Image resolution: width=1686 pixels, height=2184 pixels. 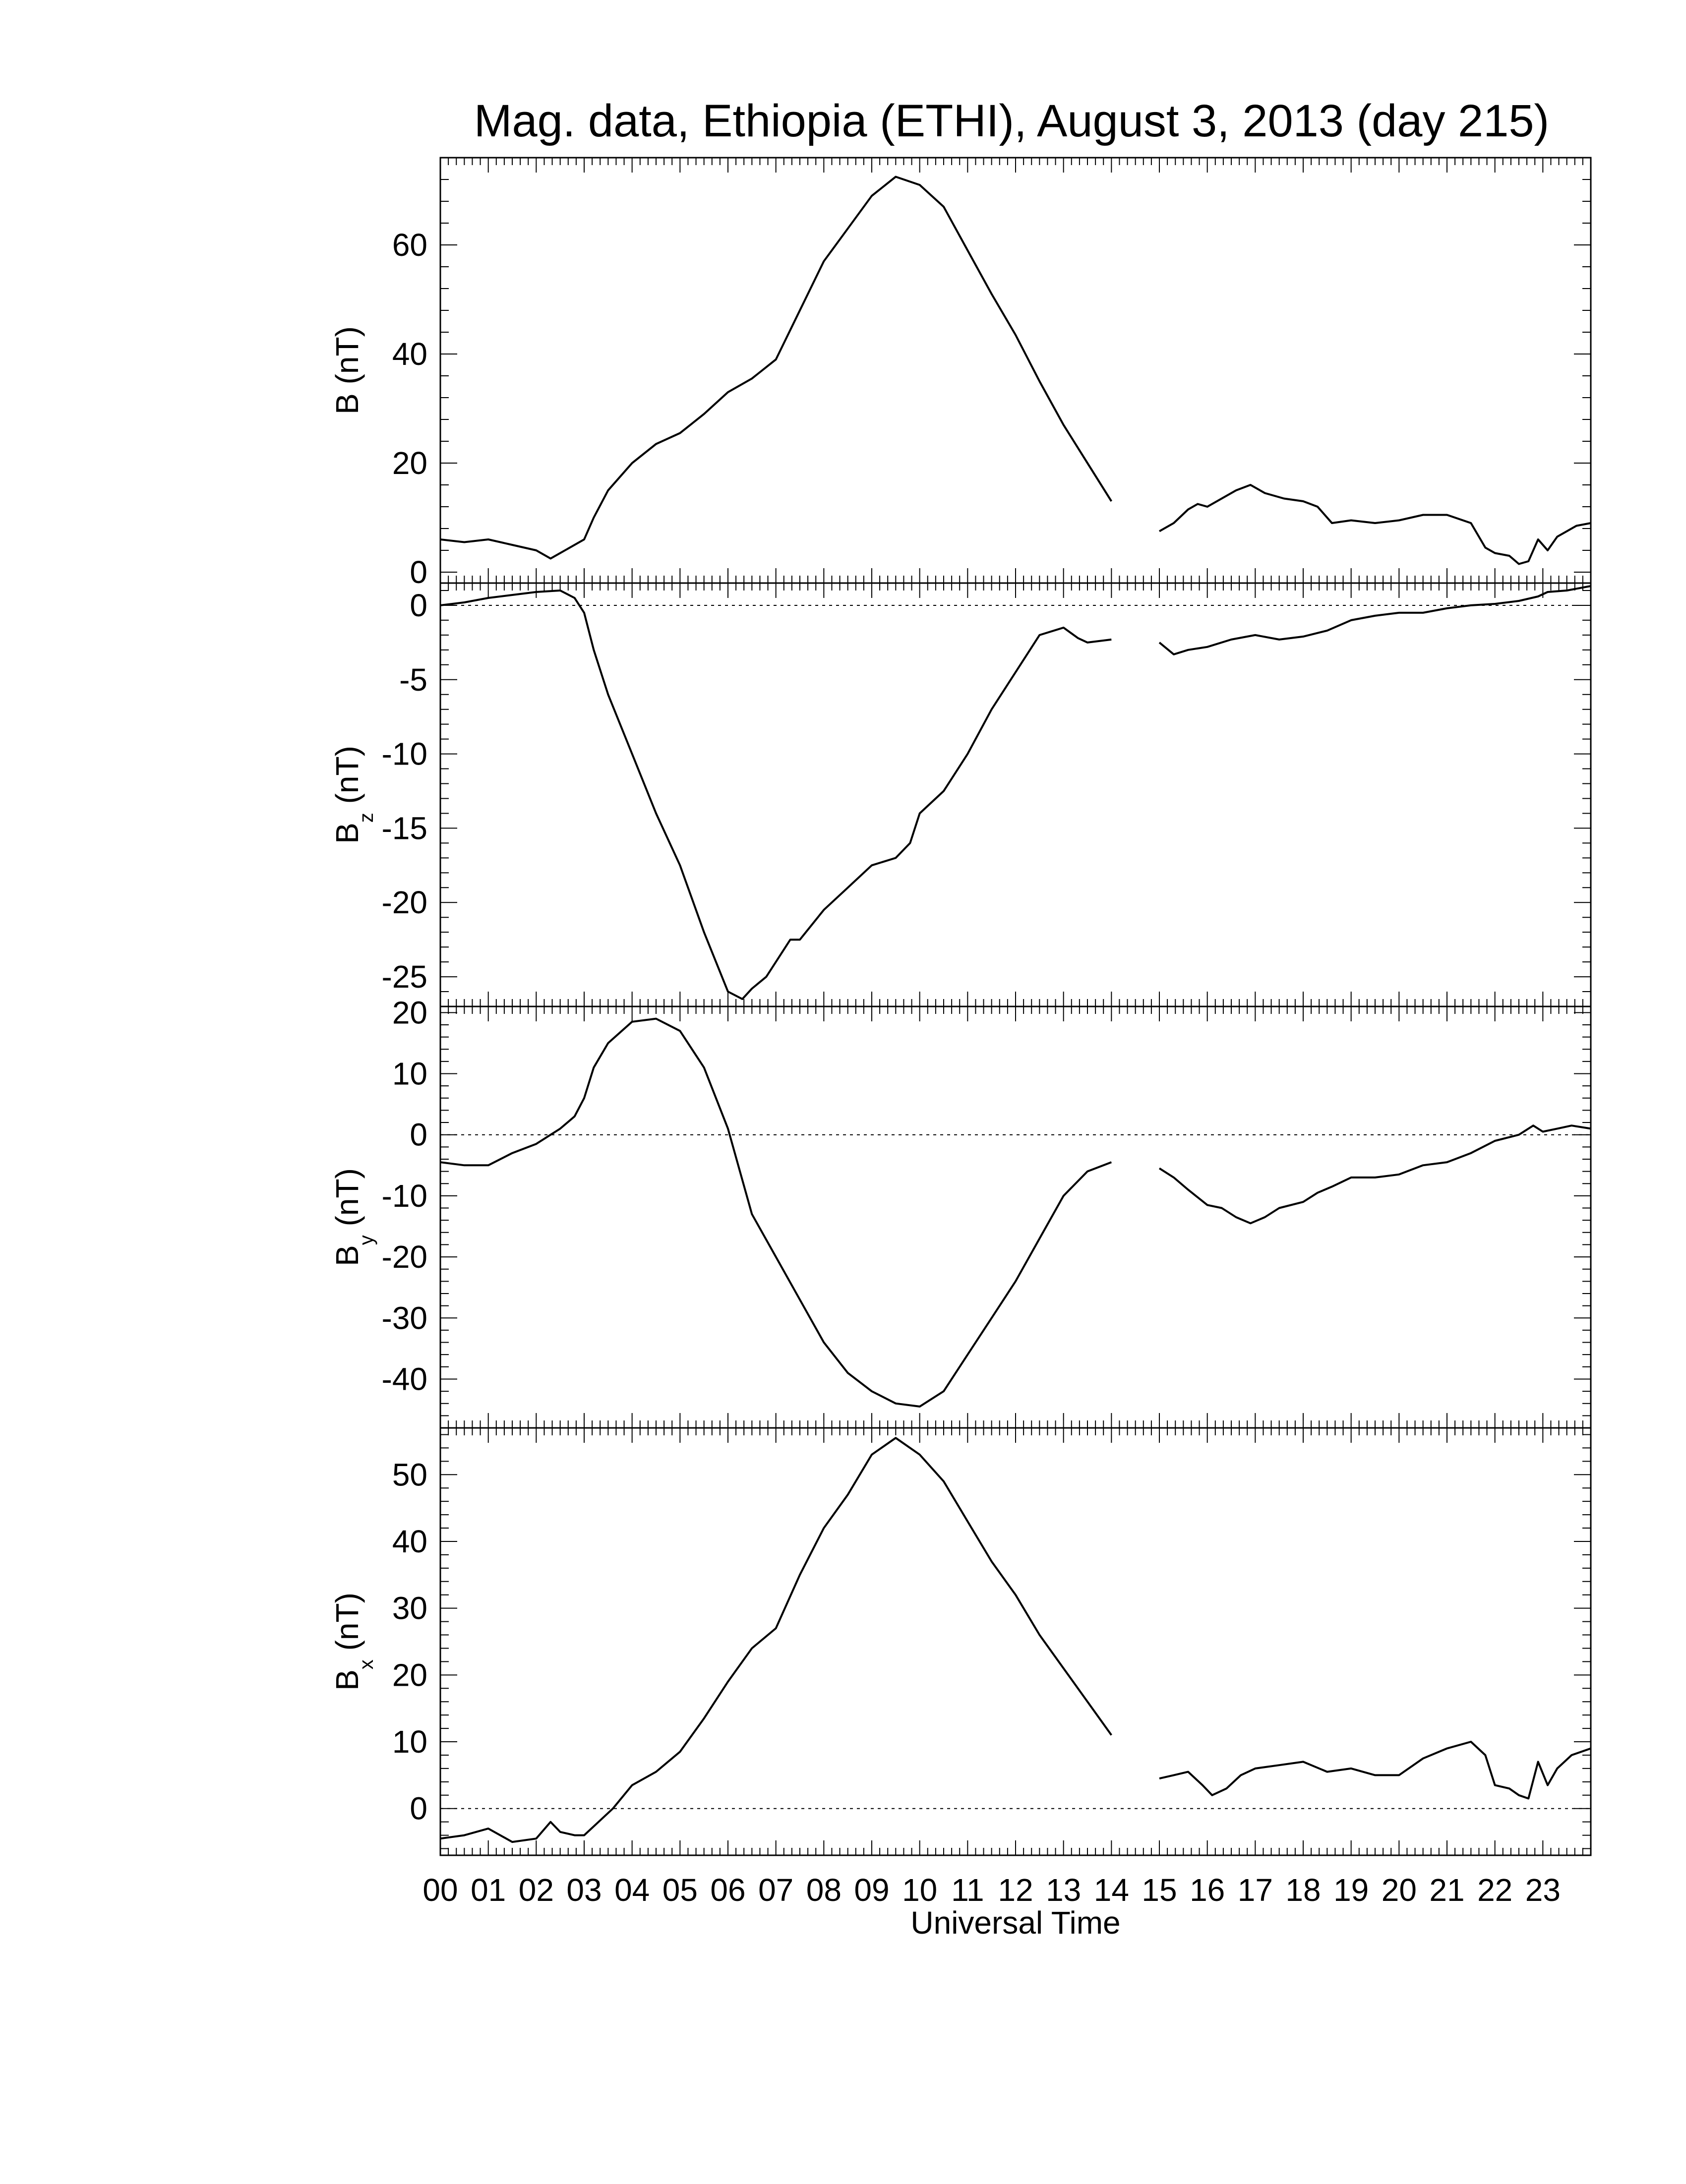 I want to click on y-tick-label: -15, so click(x=405, y=828).